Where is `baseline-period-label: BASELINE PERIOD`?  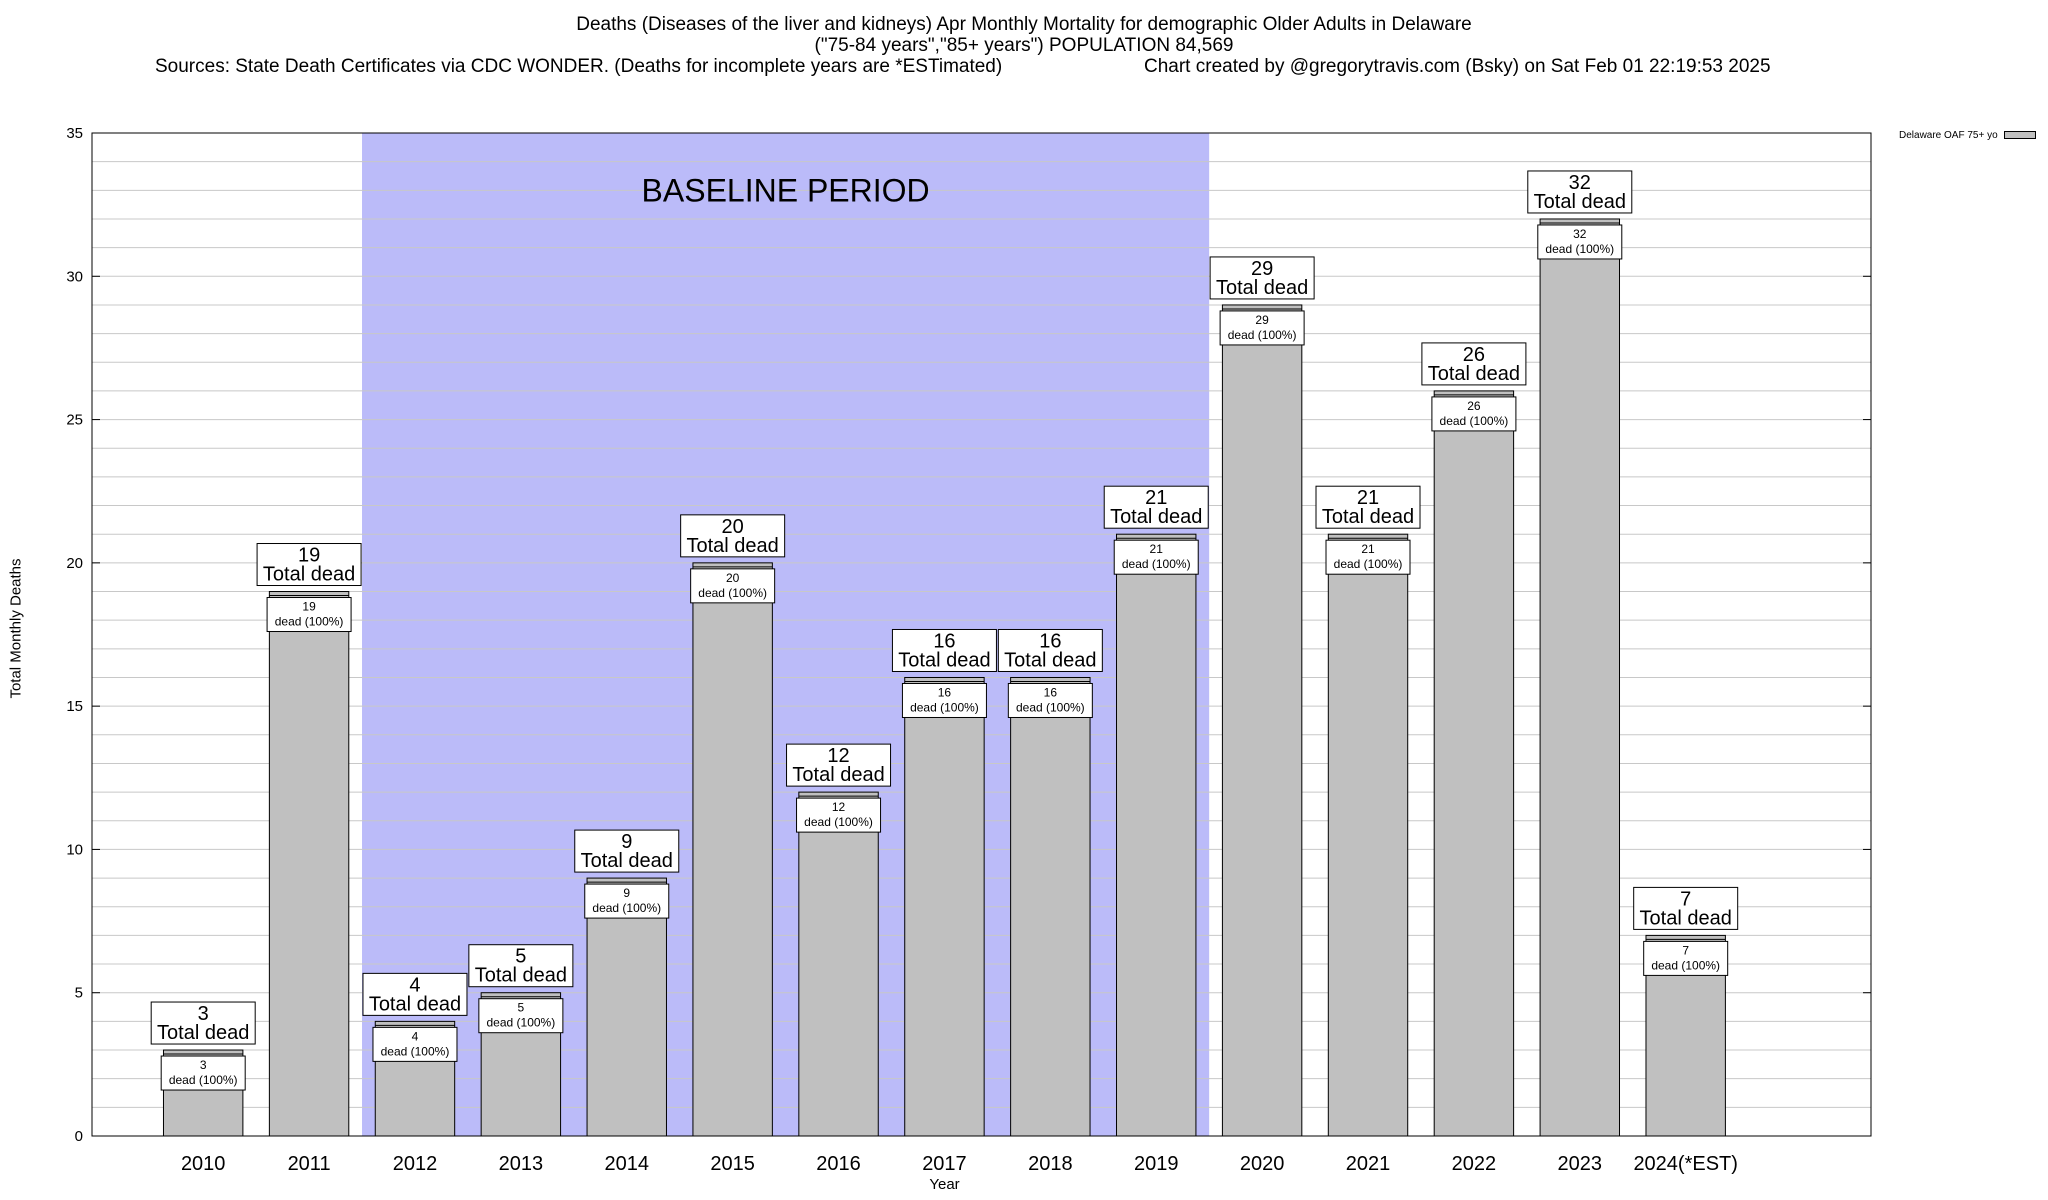 baseline-period-label: BASELINE PERIOD is located at coordinates (786, 190).